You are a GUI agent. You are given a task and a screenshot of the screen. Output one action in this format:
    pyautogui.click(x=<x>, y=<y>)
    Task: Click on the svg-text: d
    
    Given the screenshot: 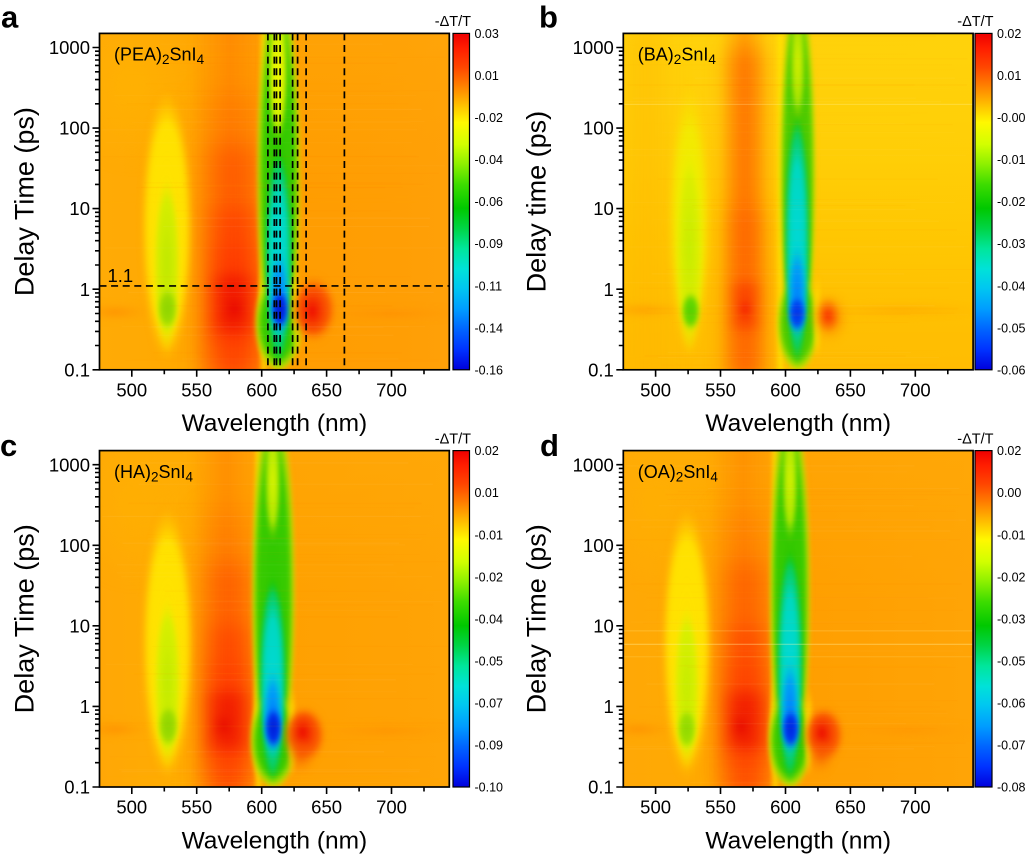 What is the action you would take?
    pyautogui.click(x=549, y=445)
    